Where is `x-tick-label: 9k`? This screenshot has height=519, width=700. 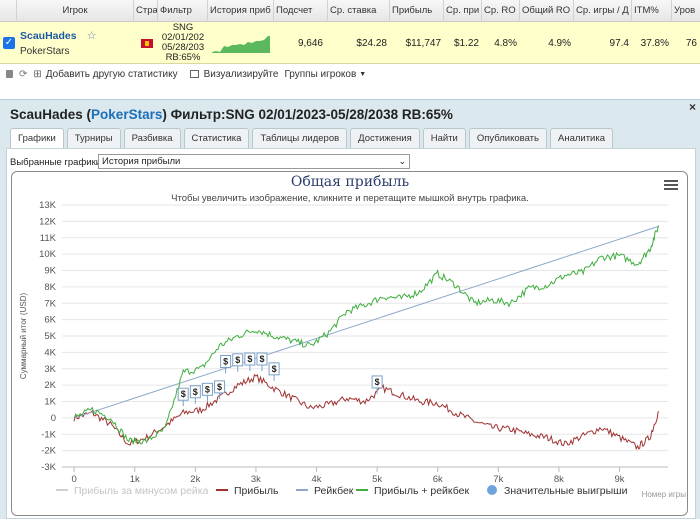
x-tick-label: 9k is located at coordinates (619, 479).